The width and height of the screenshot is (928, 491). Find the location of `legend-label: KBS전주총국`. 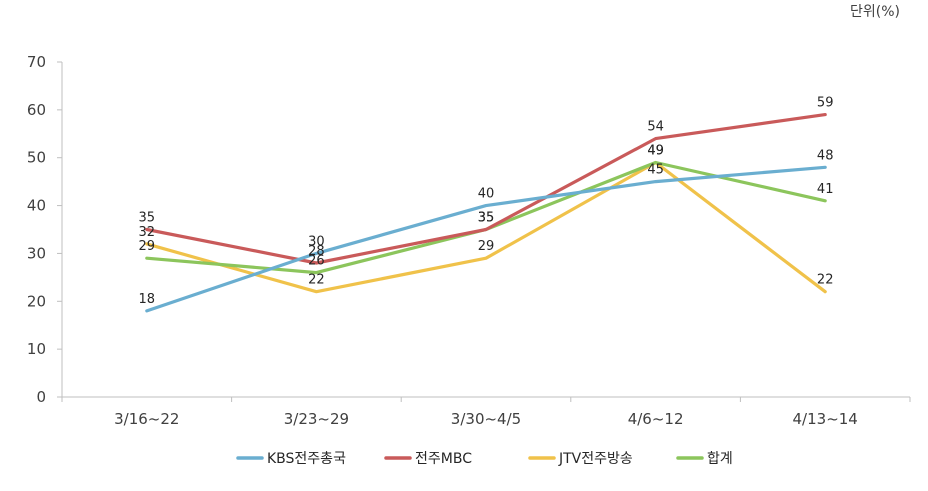

legend-label: KBS전주총국 is located at coordinates (306, 459).